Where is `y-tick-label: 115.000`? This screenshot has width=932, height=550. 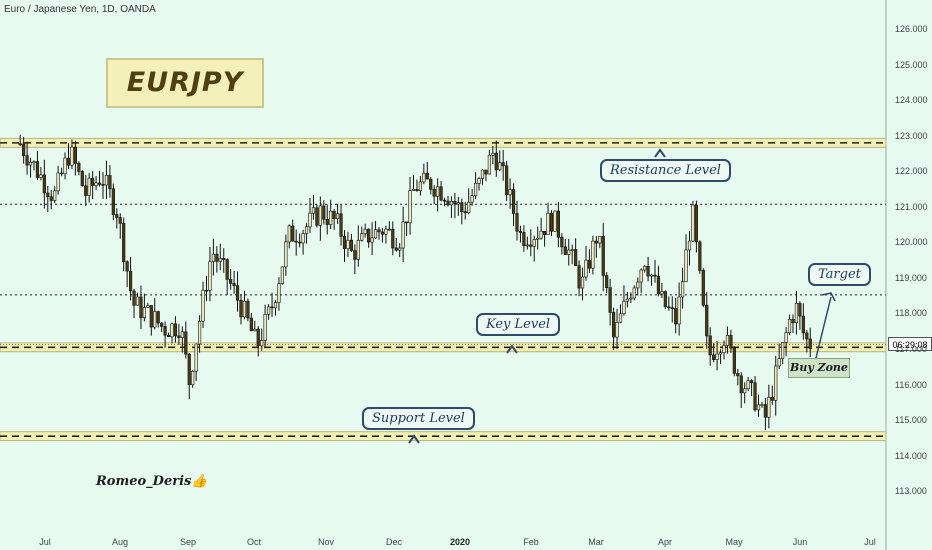
y-tick-label: 115.000 is located at coordinates (911, 420).